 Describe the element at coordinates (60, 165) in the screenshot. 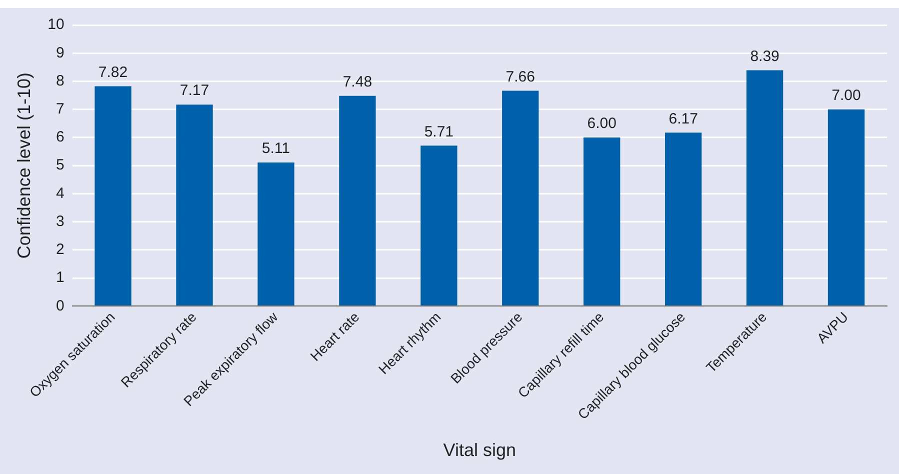

I see `y-tick-label: 5` at that location.